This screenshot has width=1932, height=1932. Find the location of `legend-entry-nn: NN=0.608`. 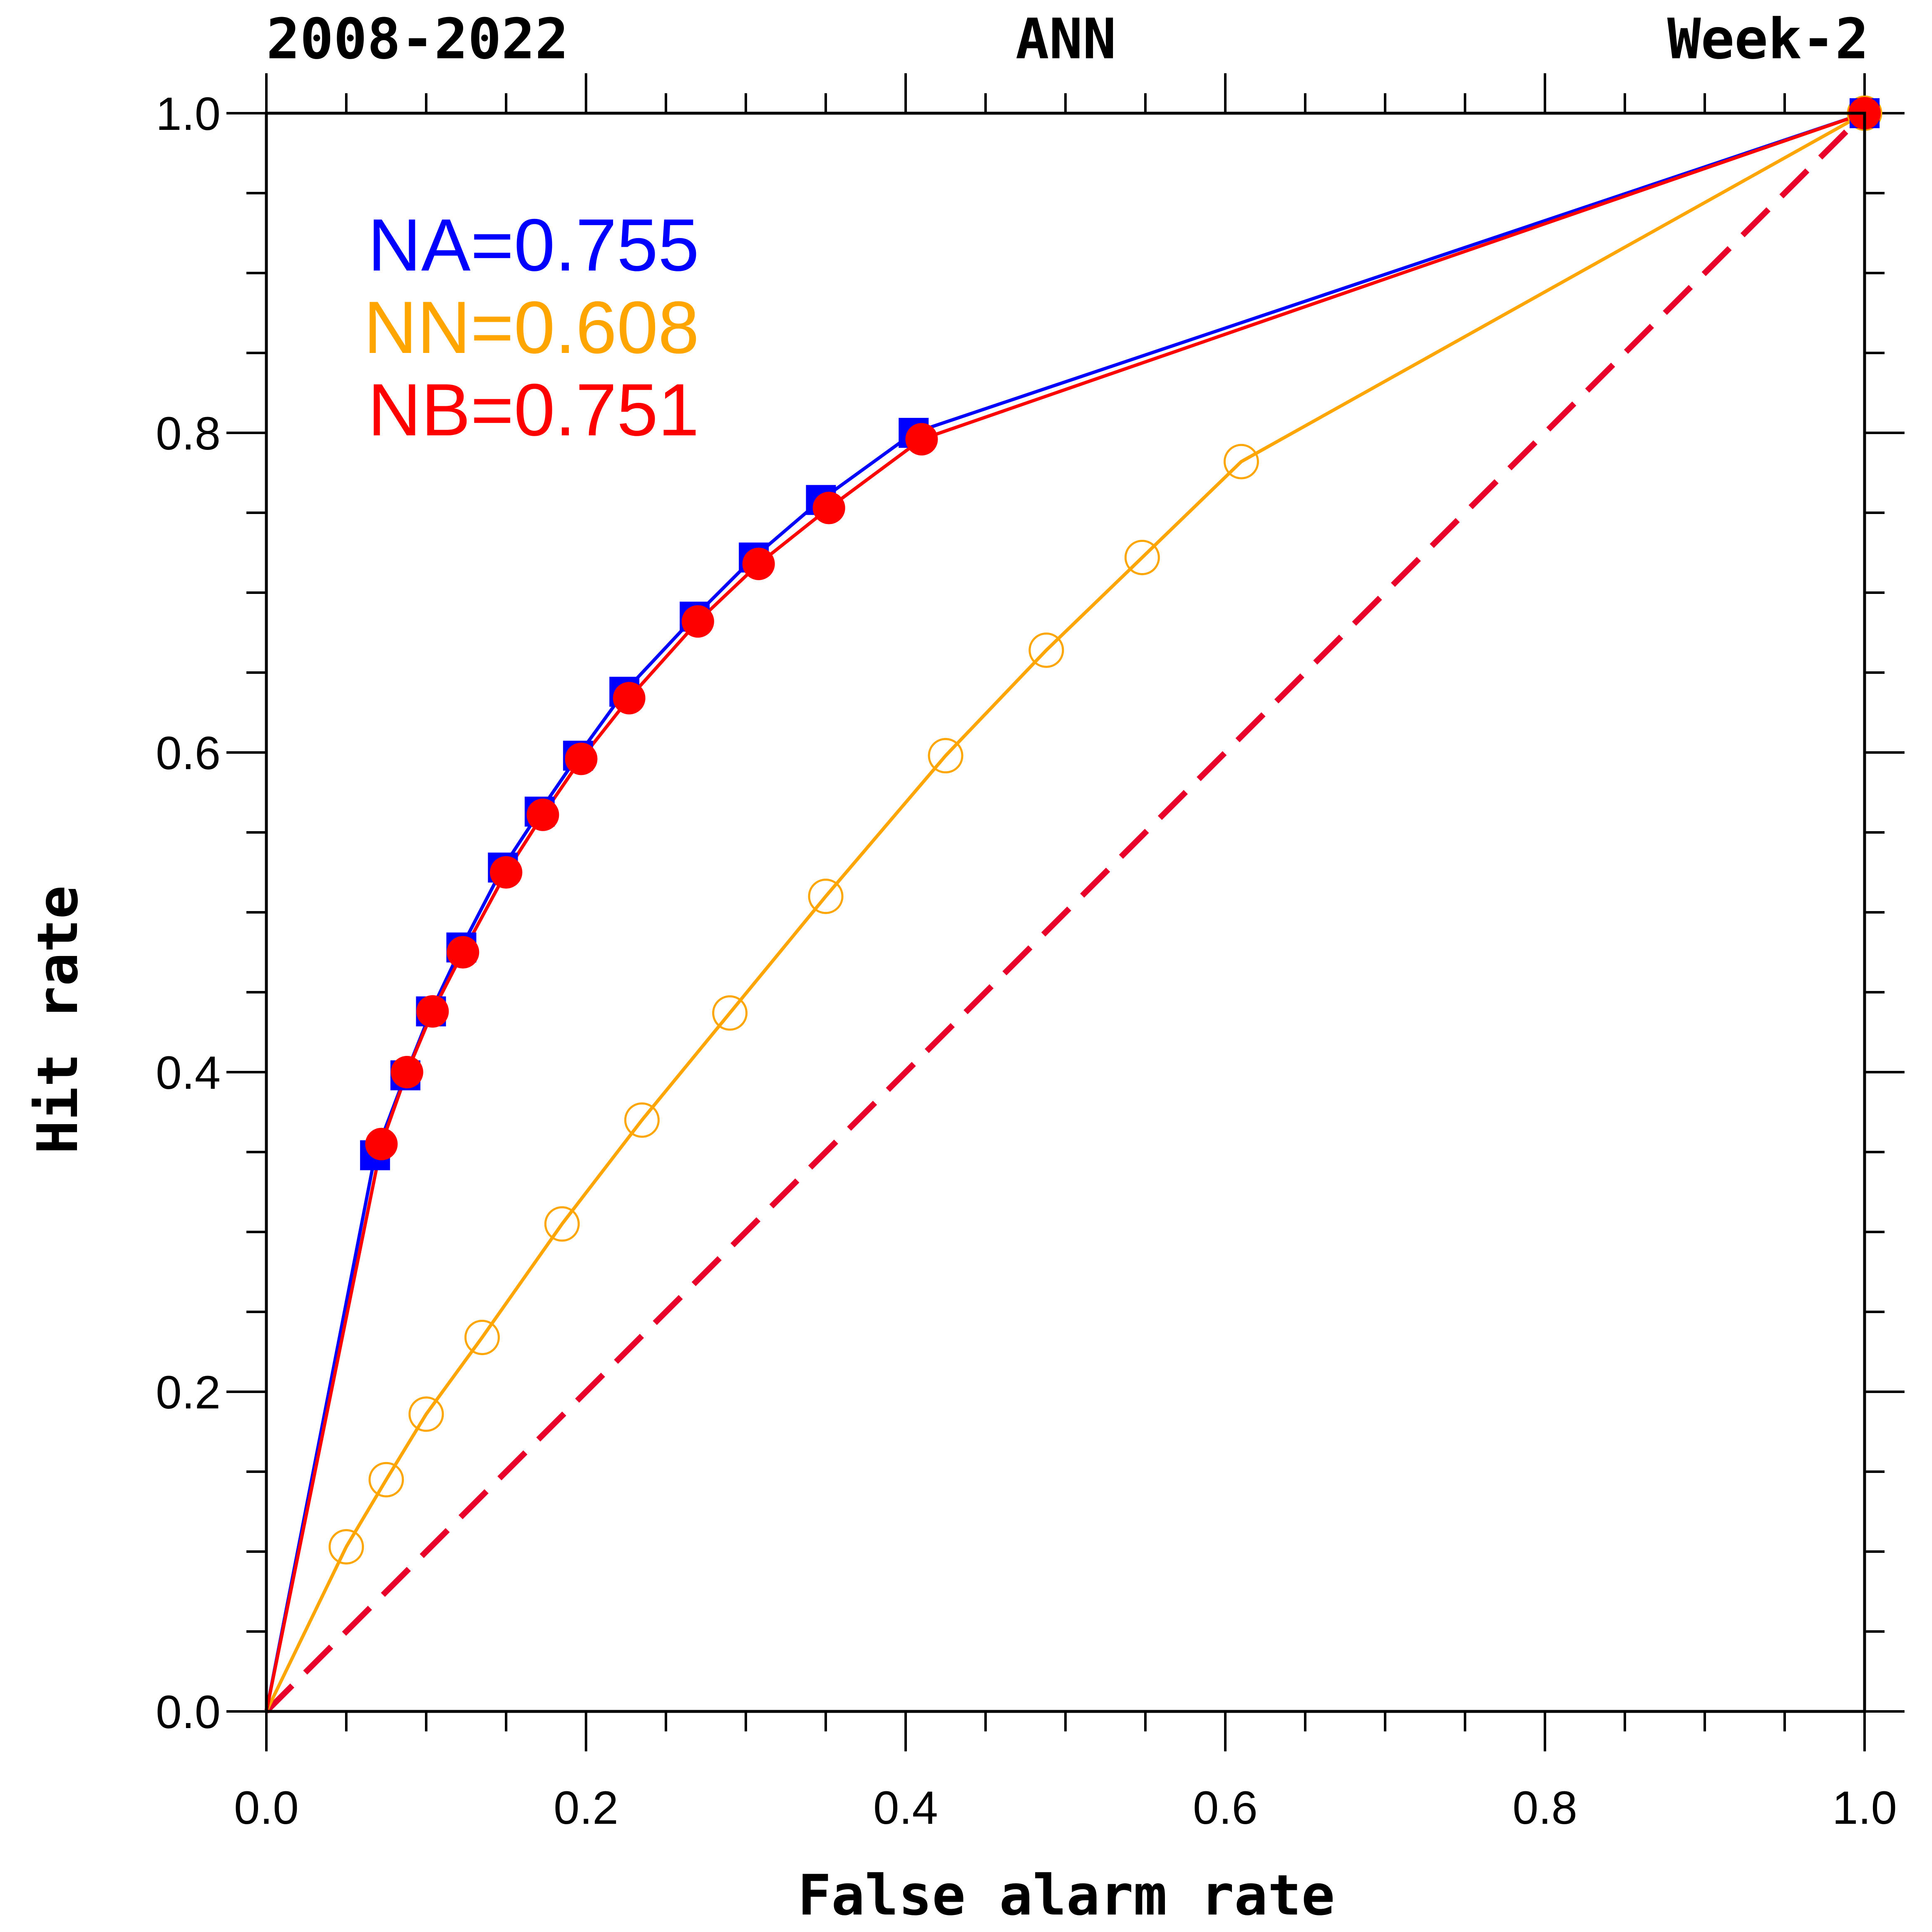

legend-entry-nn: NN=0.608 is located at coordinates (531, 327).